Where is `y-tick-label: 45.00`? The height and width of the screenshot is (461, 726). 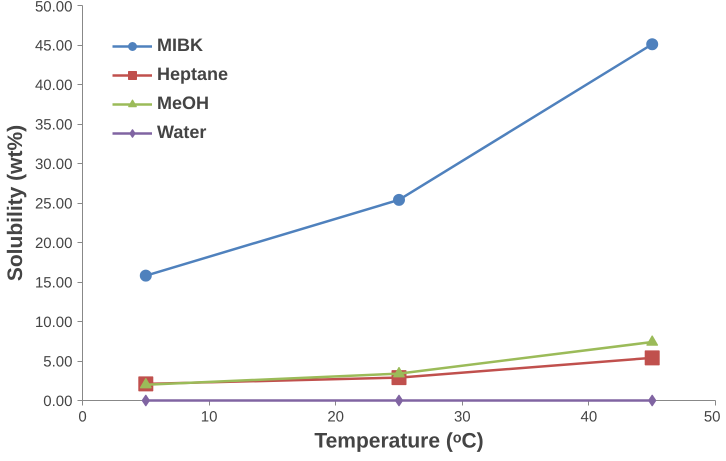 y-tick-label: 45.00 is located at coordinates (53, 46).